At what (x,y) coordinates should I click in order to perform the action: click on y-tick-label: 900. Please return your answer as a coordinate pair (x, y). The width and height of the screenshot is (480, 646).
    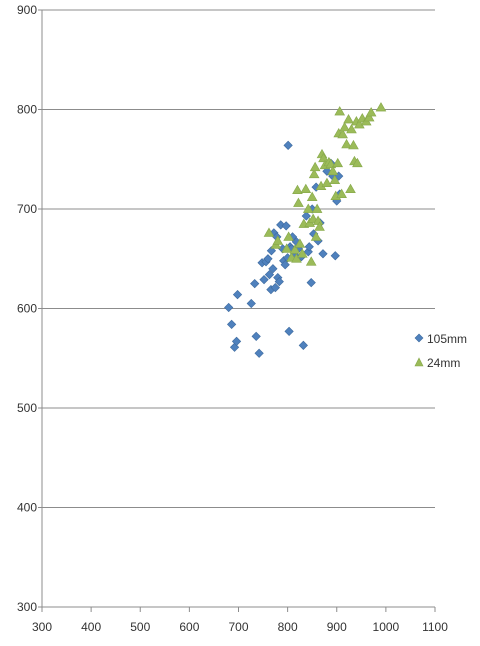
    Looking at the image, I should click on (27, 10).